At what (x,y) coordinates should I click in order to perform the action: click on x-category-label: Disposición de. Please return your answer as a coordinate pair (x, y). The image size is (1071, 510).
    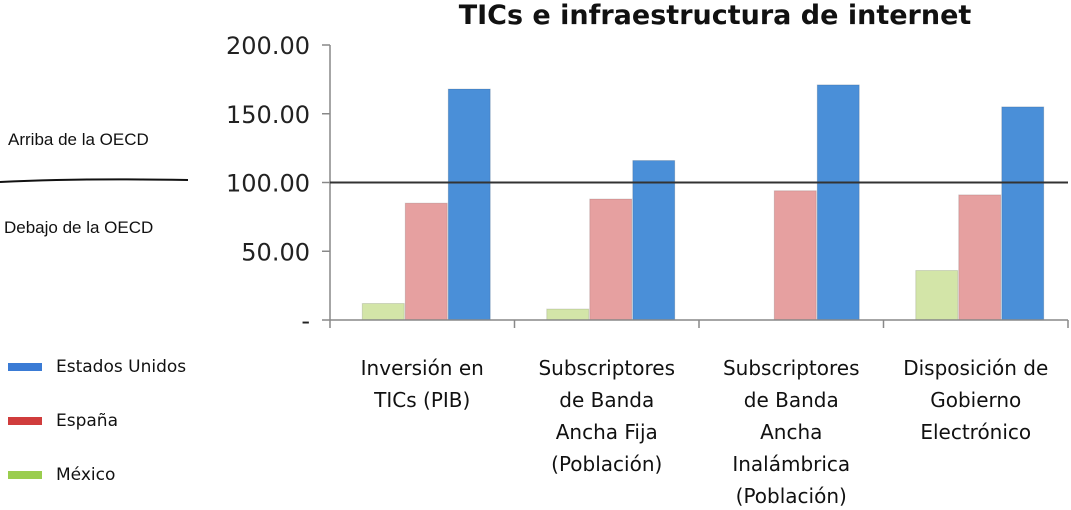
    Looking at the image, I should click on (975, 368).